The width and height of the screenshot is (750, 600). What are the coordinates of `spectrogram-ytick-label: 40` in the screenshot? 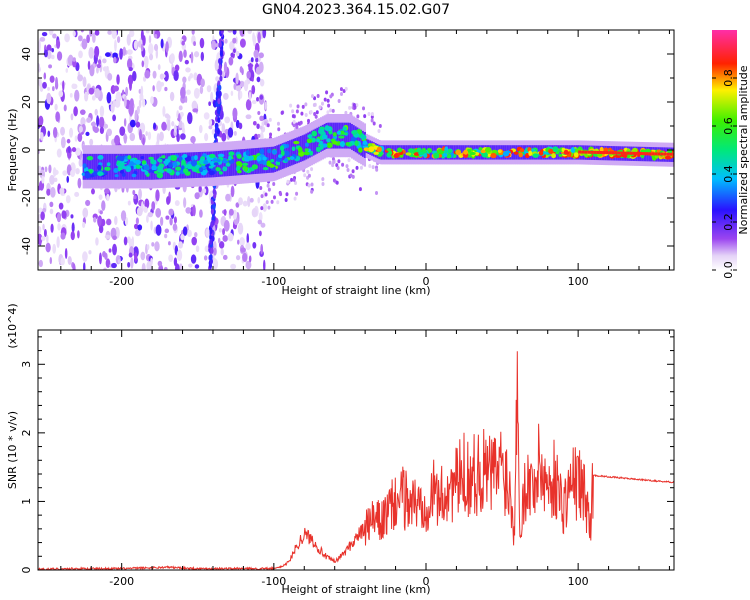 It's located at (26, 54).